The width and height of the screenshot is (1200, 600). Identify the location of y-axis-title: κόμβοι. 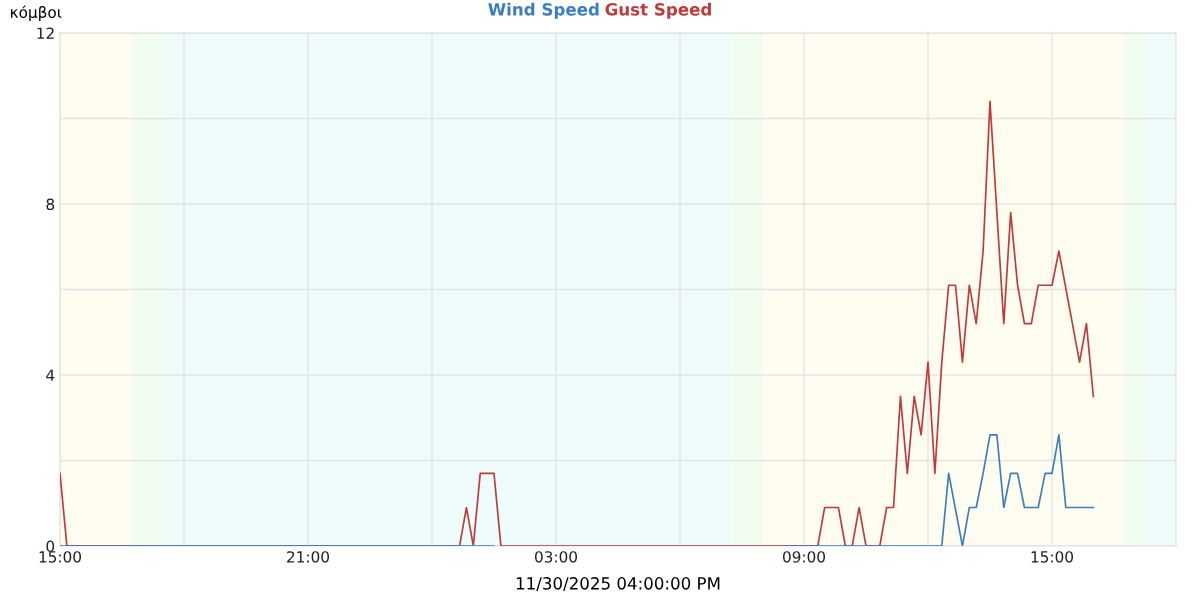
(36, 13).